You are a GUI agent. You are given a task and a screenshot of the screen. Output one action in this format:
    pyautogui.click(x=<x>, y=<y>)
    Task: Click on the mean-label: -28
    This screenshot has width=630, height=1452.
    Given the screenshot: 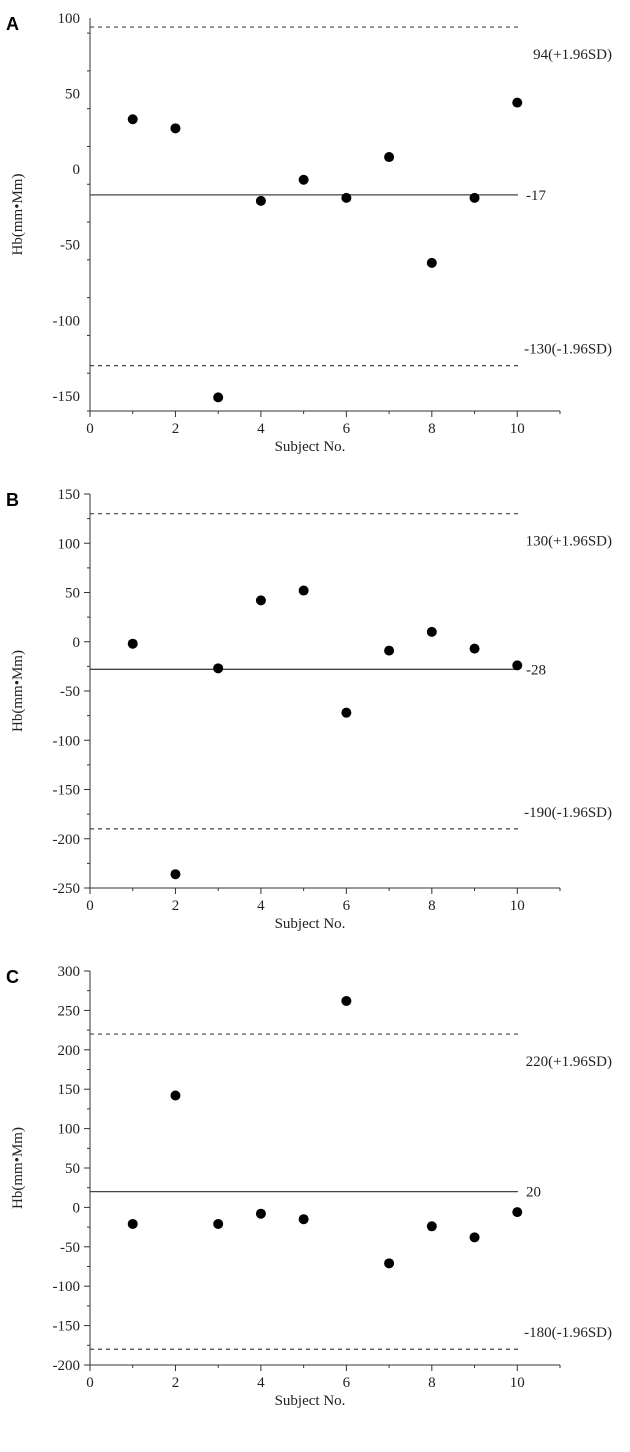 What is the action you would take?
    pyautogui.click(x=536, y=670)
    